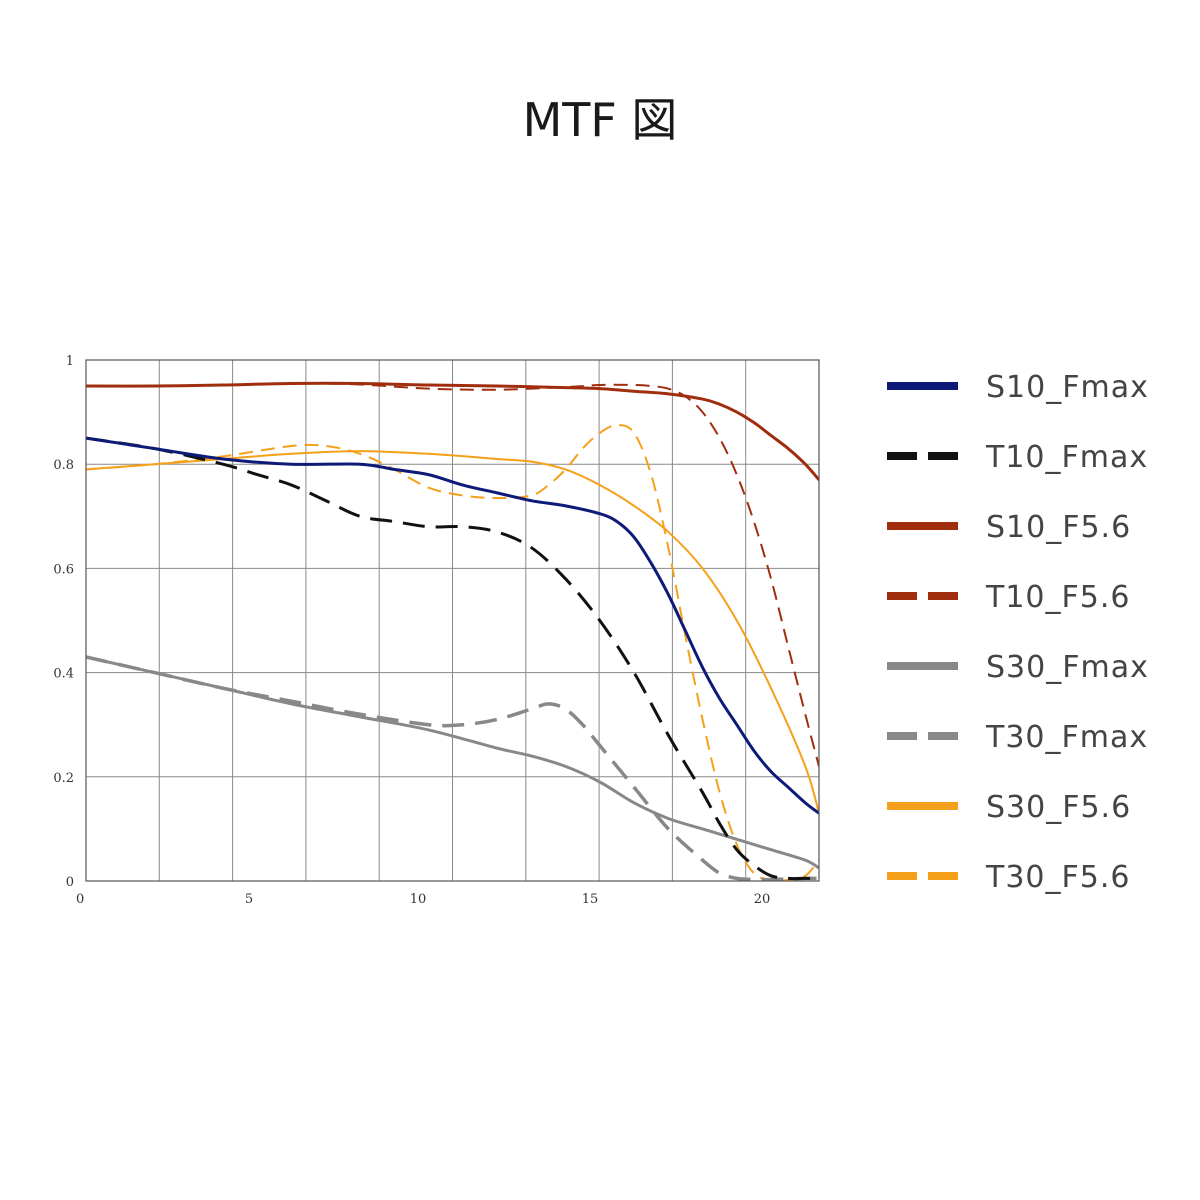 Image resolution: width=1200 pixels, height=1200 pixels. What do you see at coordinates (1057, 877) in the screenshot?
I see `legend-label: T30_F5.6` at bounding box center [1057, 877].